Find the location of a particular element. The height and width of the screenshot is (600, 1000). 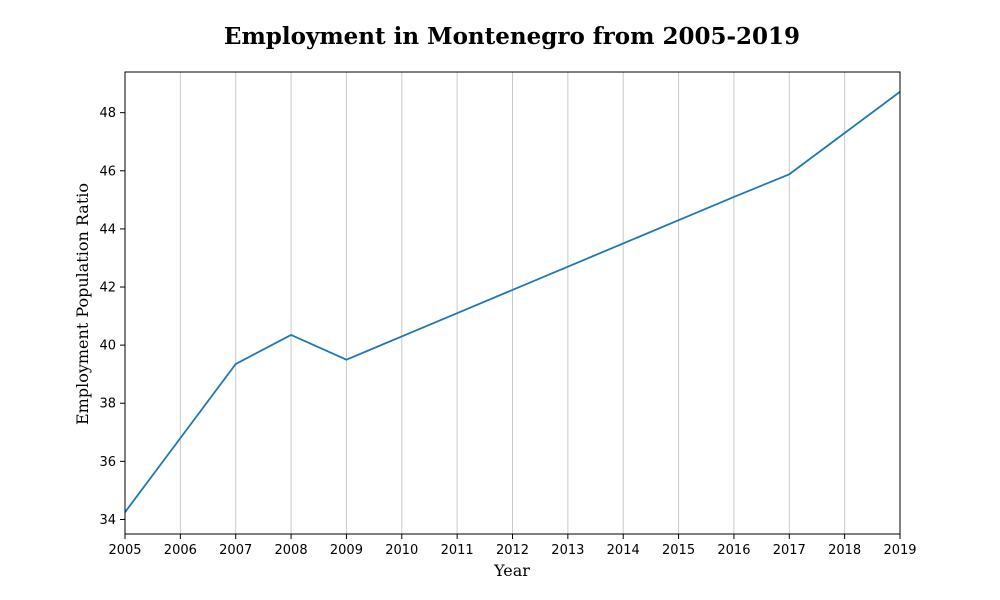

y-tick-label: 34 is located at coordinates (107, 520).